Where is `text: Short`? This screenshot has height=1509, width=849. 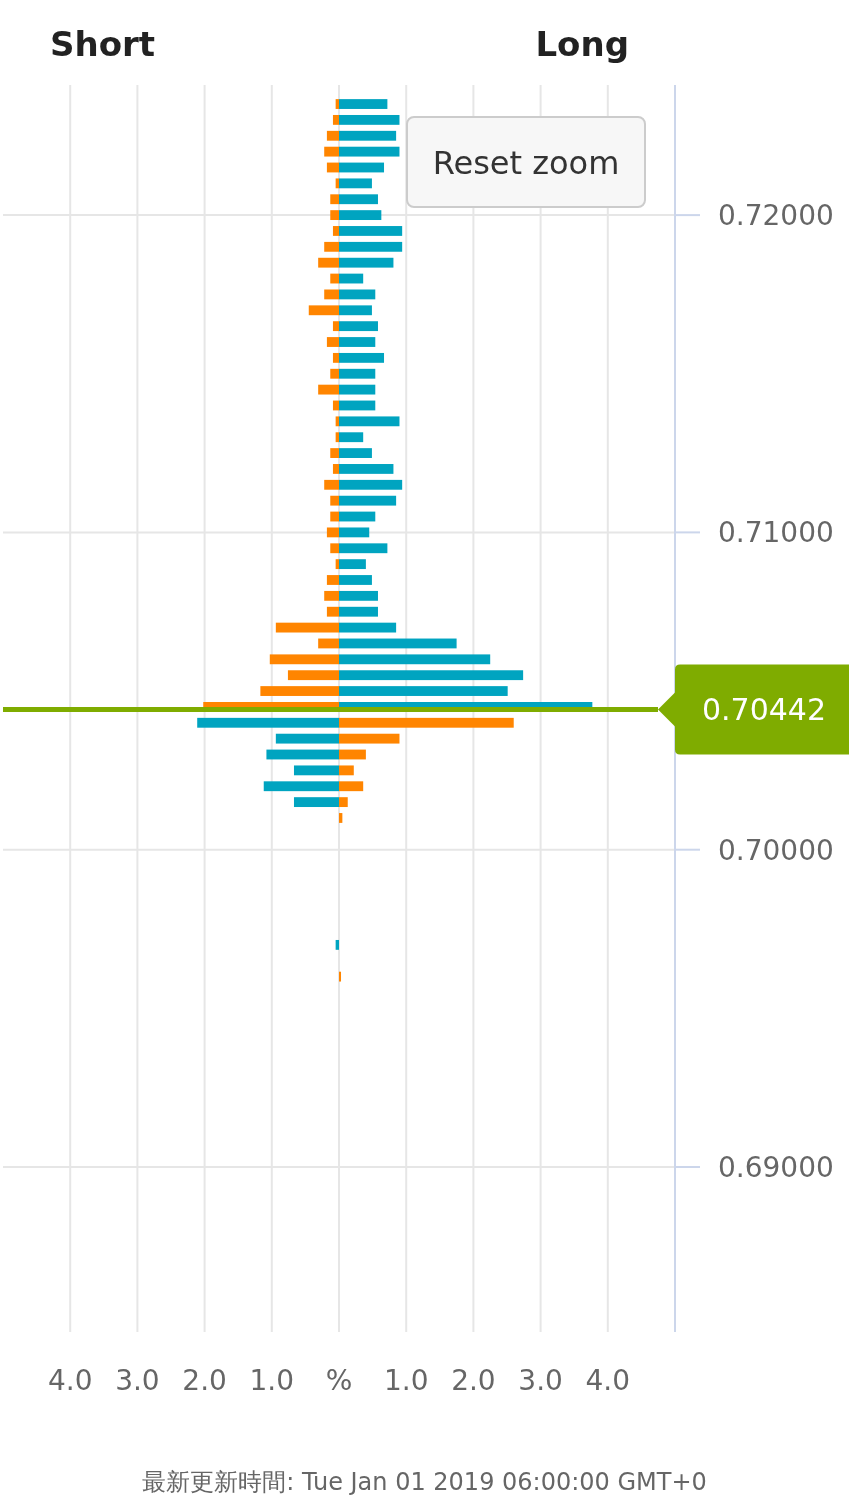 text: Short is located at coordinates (103, 44).